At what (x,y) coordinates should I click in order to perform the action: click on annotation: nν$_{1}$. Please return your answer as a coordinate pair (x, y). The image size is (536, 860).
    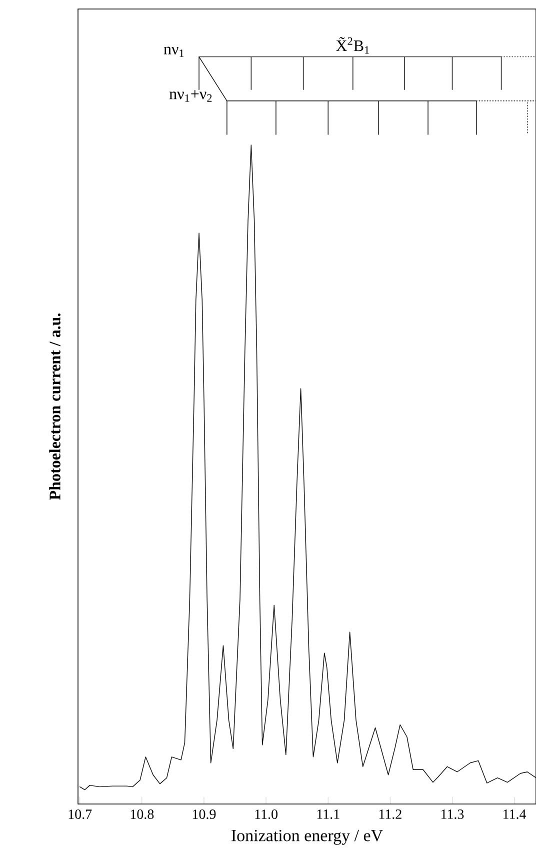
    Looking at the image, I should click on (174, 51).